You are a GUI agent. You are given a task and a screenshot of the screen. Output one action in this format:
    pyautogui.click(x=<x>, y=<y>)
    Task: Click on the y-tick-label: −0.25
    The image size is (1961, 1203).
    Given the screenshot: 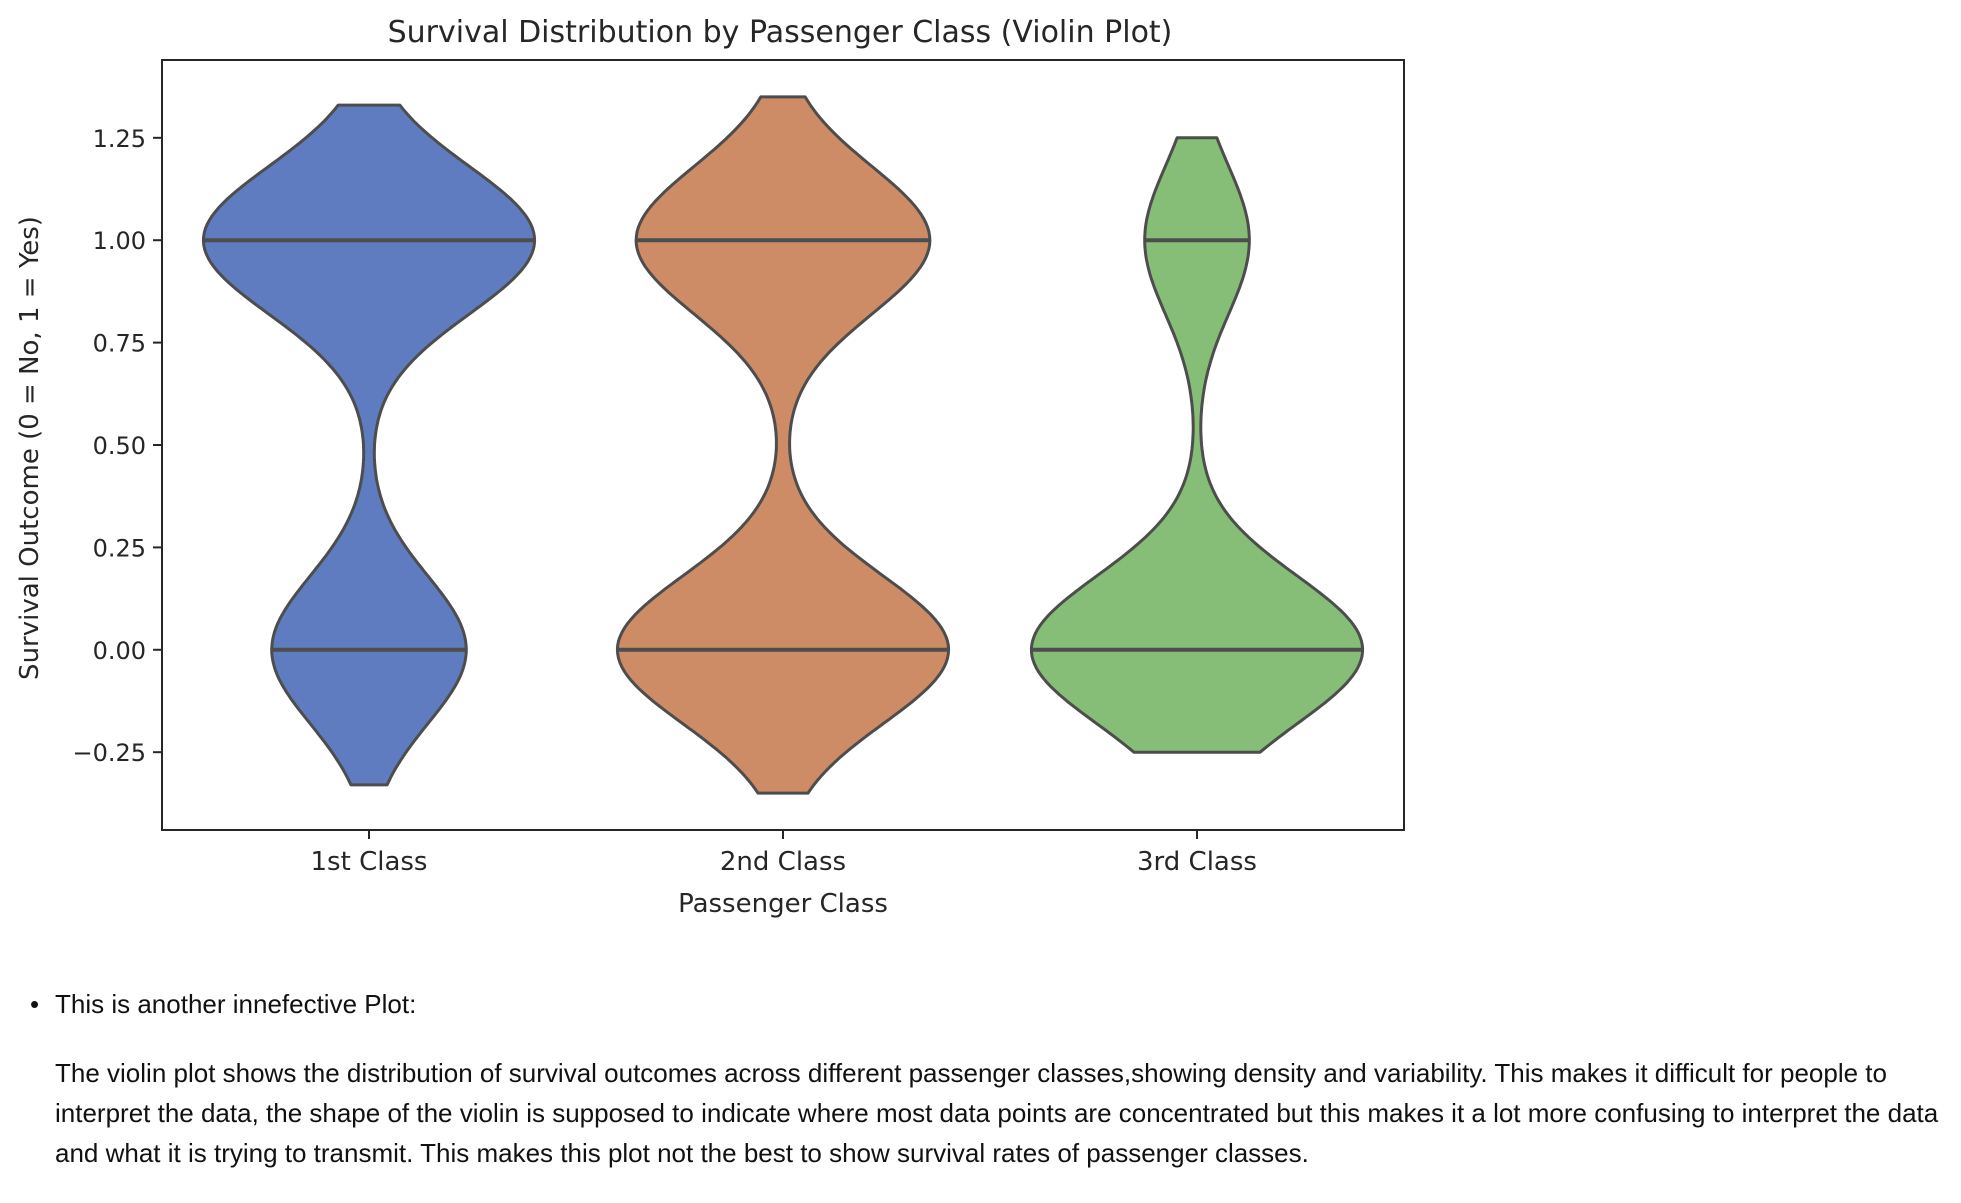 What is the action you would take?
    pyautogui.click(x=109, y=753)
    